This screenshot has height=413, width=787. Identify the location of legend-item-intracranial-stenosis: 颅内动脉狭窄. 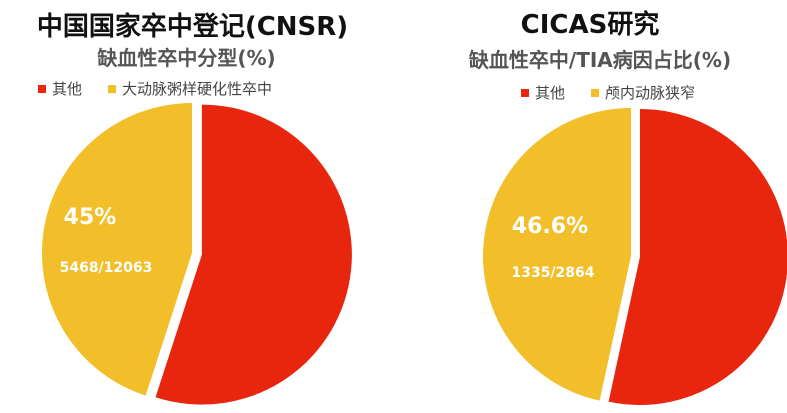
(643, 92).